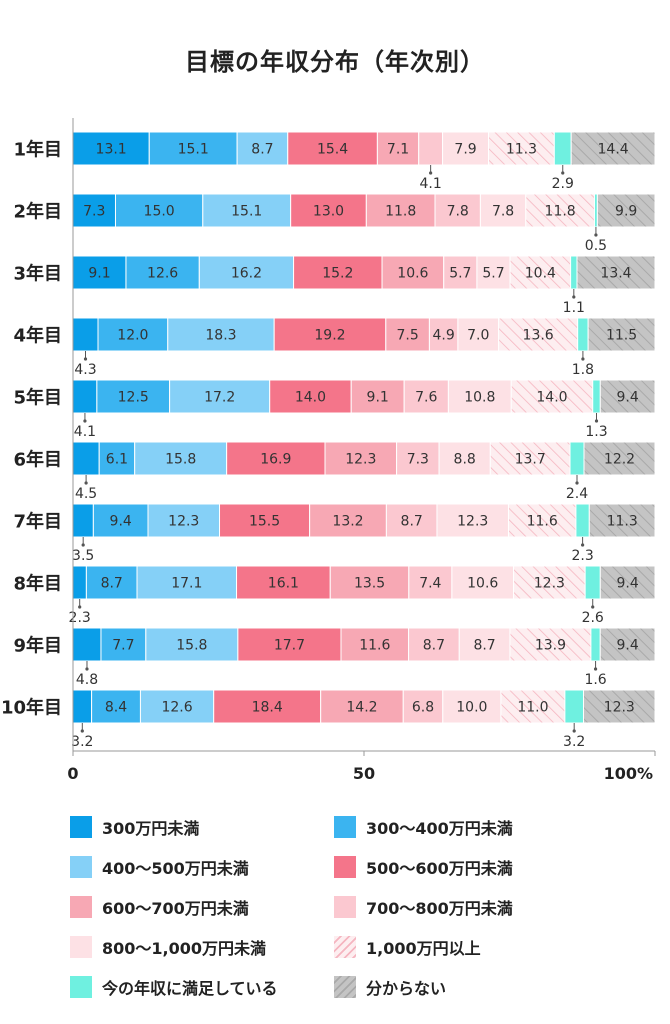  I want to click on data-label: 16.2, so click(246, 274).